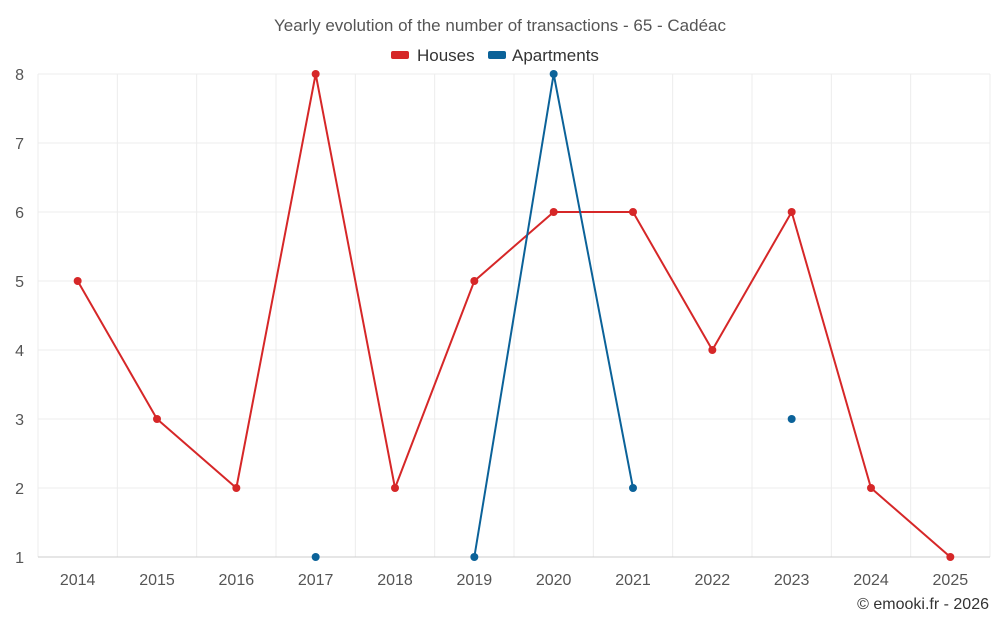 Image resolution: width=1000 pixels, height=625 pixels. I want to click on x-tick-label: 2014, so click(78, 580).